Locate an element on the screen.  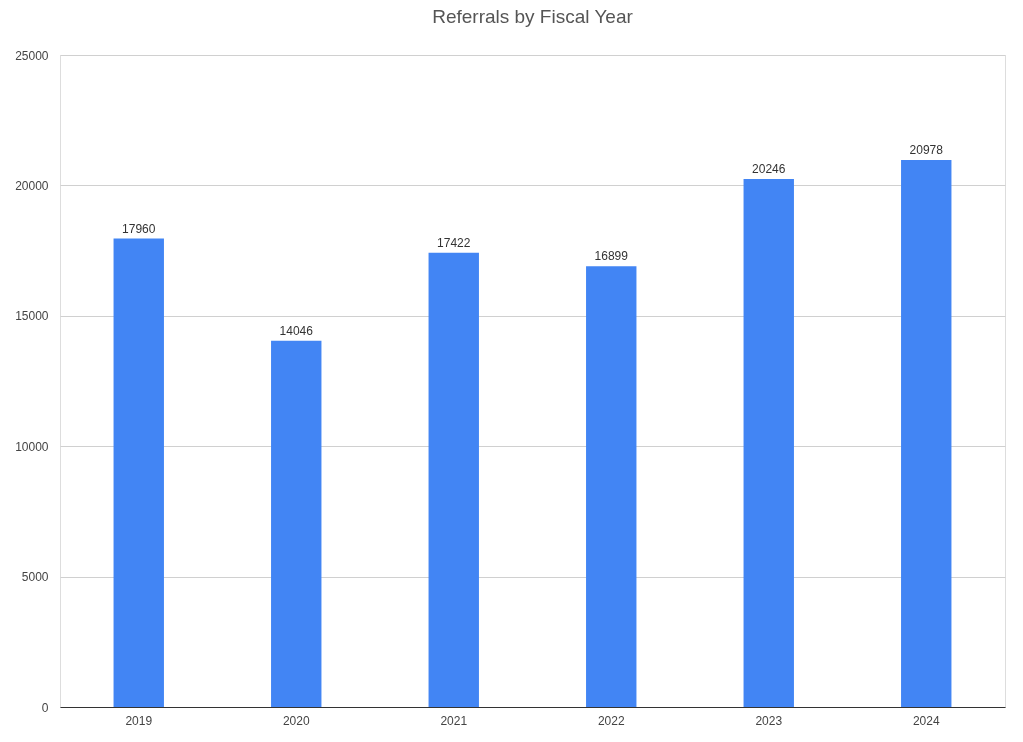
x-tick-label: 2021 is located at coordinates (454, 720).